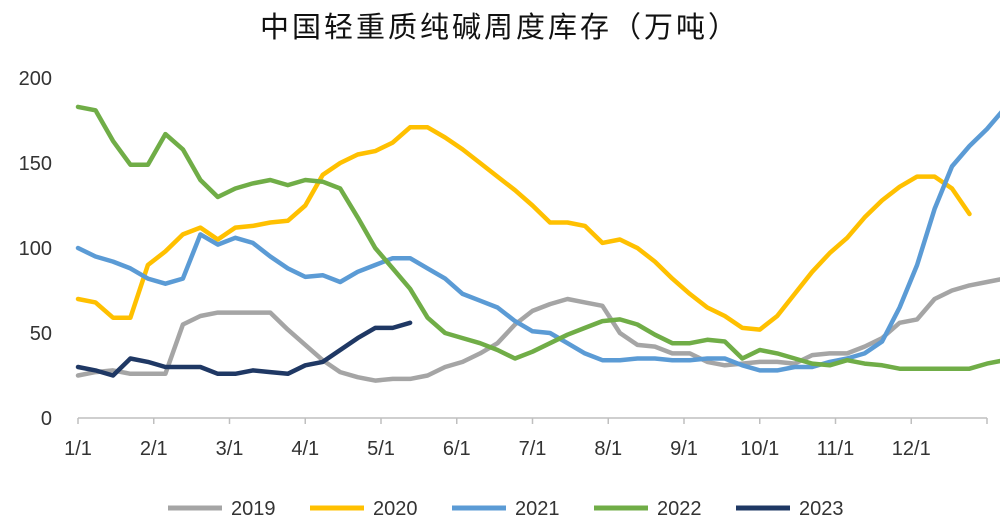  Describe the element at coordinates (608, 449) in the screenshot. I see `x-tick-label: 8/1` at that location.